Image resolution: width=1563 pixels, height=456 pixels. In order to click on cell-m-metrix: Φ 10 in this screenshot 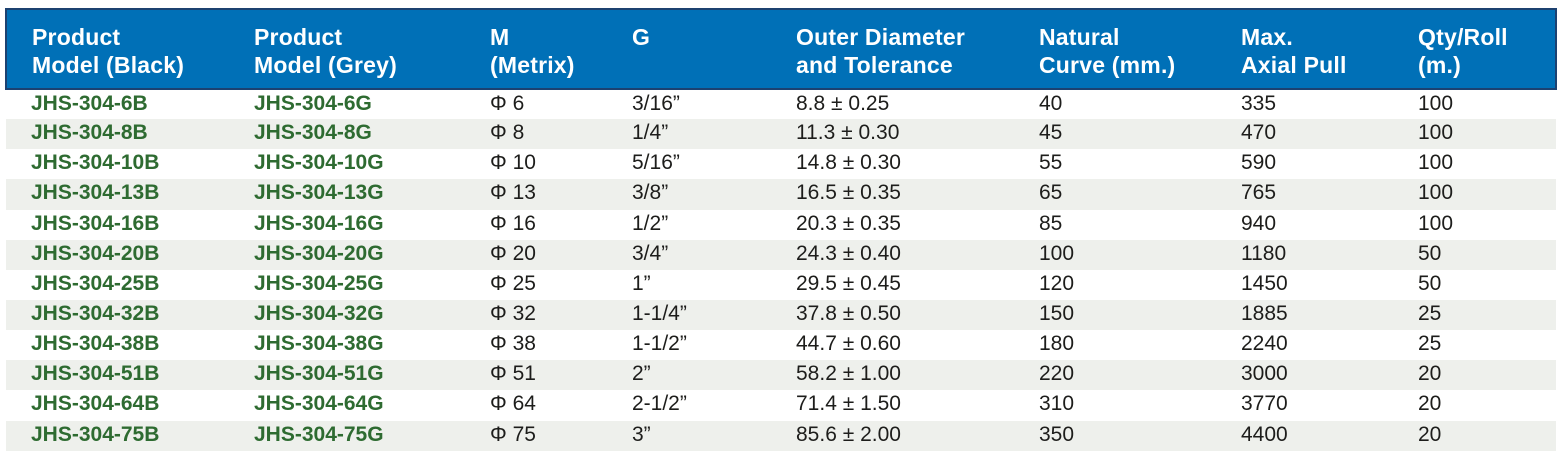, I will do `click(513, 163)`.